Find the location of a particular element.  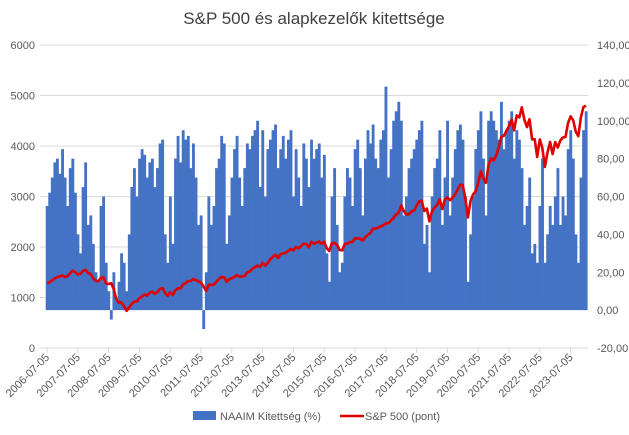

legend: NAAIM Kitettség (%) S&P 500 (pont) is located at coordinates (316, 417).